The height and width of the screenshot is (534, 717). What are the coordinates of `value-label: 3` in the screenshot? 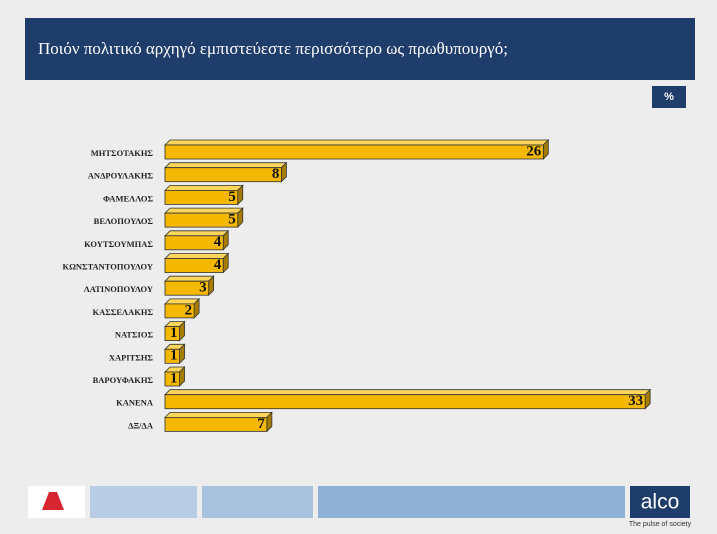 It's located at (203, 288).